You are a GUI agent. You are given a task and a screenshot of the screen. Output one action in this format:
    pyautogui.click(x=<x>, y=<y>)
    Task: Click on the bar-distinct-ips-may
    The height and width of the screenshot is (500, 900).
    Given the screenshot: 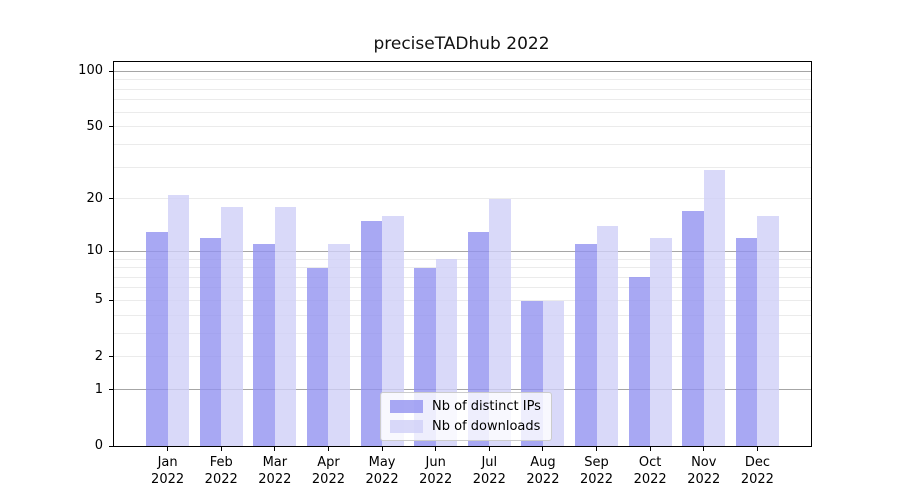 What is the action you would take?
    pyautogui.click(x=371, y=333)
    